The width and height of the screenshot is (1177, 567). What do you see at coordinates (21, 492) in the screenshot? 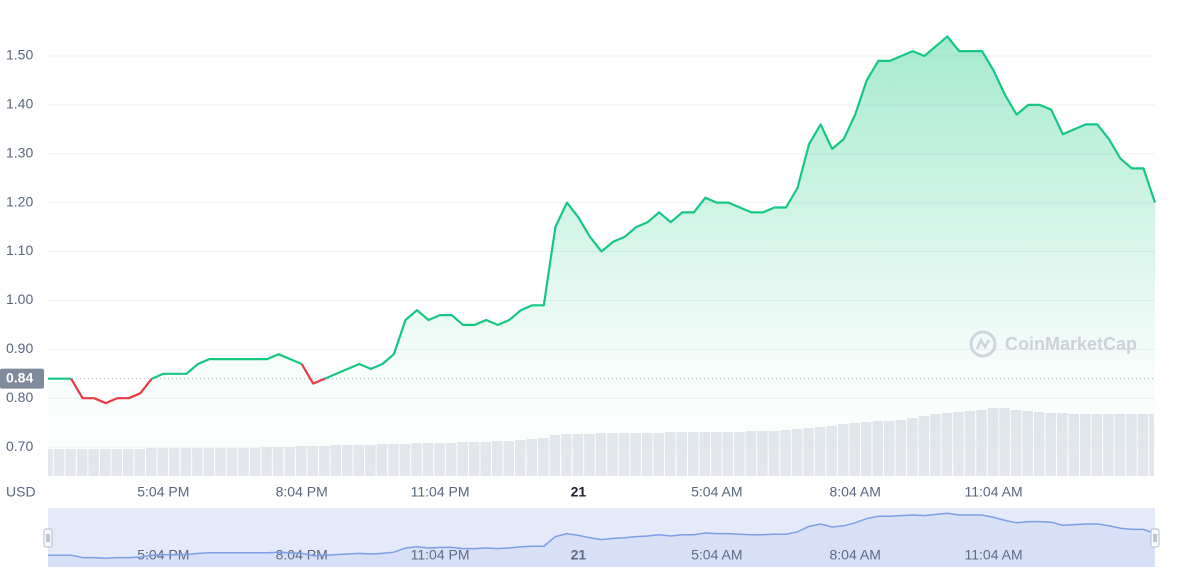
I see `y-unit-label: USD` at bounding box center [21, 492].